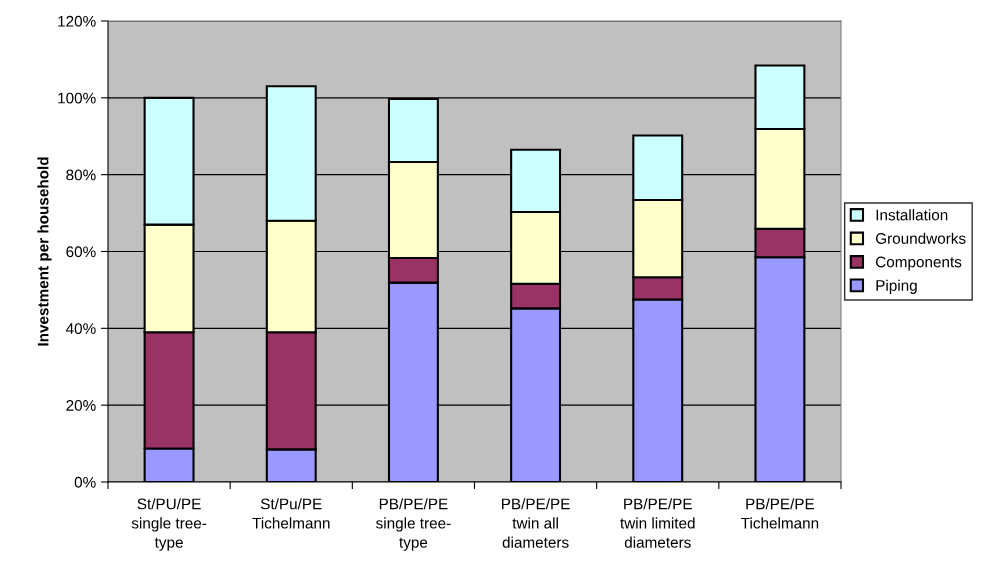 This screenshot has height=588, width=1003. I want to click on x-tick-label: St/Pu/PE Tichelmann, so click(291, 513).